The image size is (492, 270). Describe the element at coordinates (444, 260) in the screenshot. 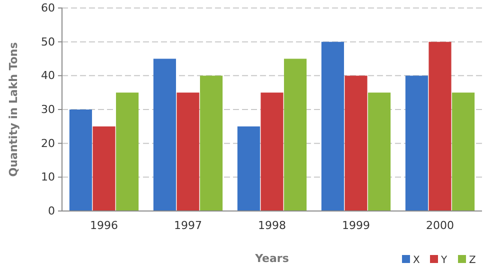

I see `legend-label: Y` at that location.